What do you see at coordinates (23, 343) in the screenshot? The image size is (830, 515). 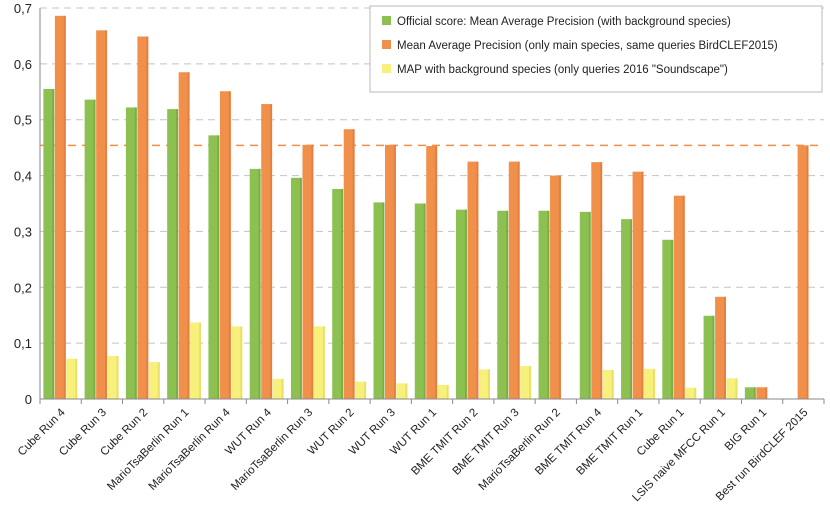 I see `y-tick-label: 0,1` at bounding box center [23, 343].